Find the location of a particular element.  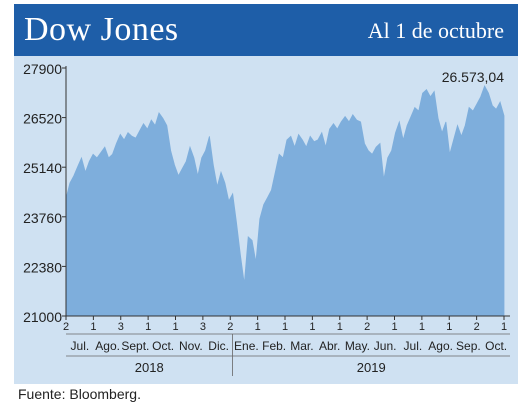

month-label: Mar. is located at coordinates (301, 346).